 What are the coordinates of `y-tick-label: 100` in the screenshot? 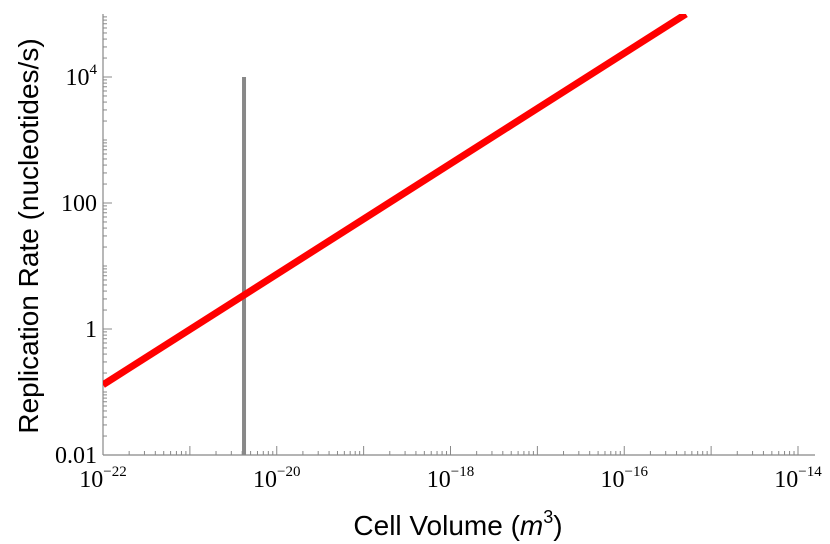 It's located at (79, 204).